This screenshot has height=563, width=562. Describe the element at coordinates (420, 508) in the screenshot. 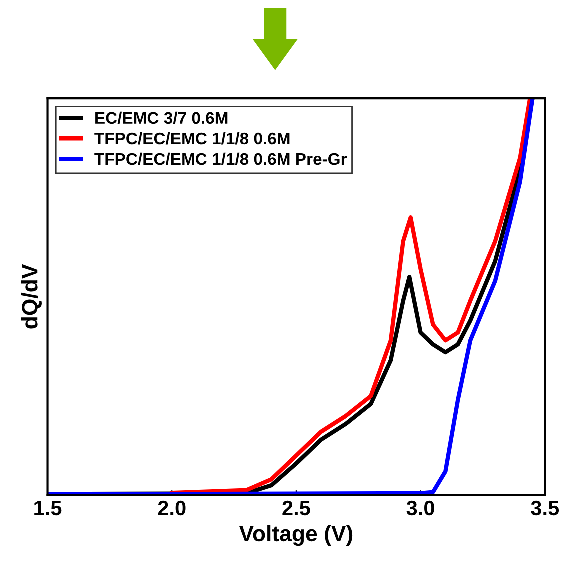

I see `x-tick-label: 3.0` at that location.